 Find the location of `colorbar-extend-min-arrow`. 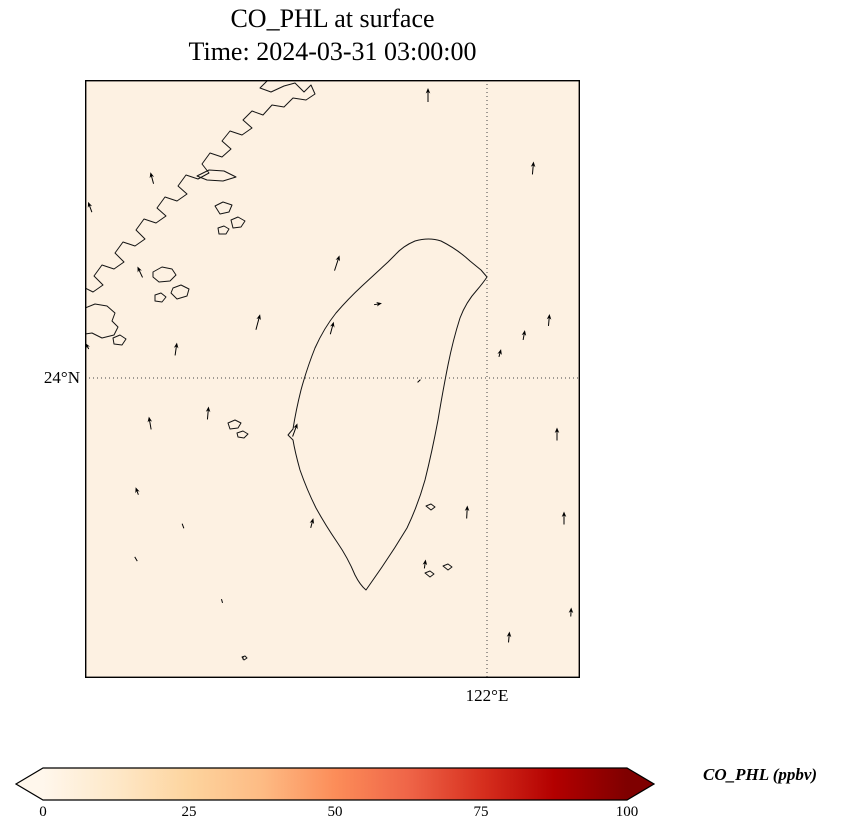

colorbar-extend-min-arrow is located at coordinates (29, 784).